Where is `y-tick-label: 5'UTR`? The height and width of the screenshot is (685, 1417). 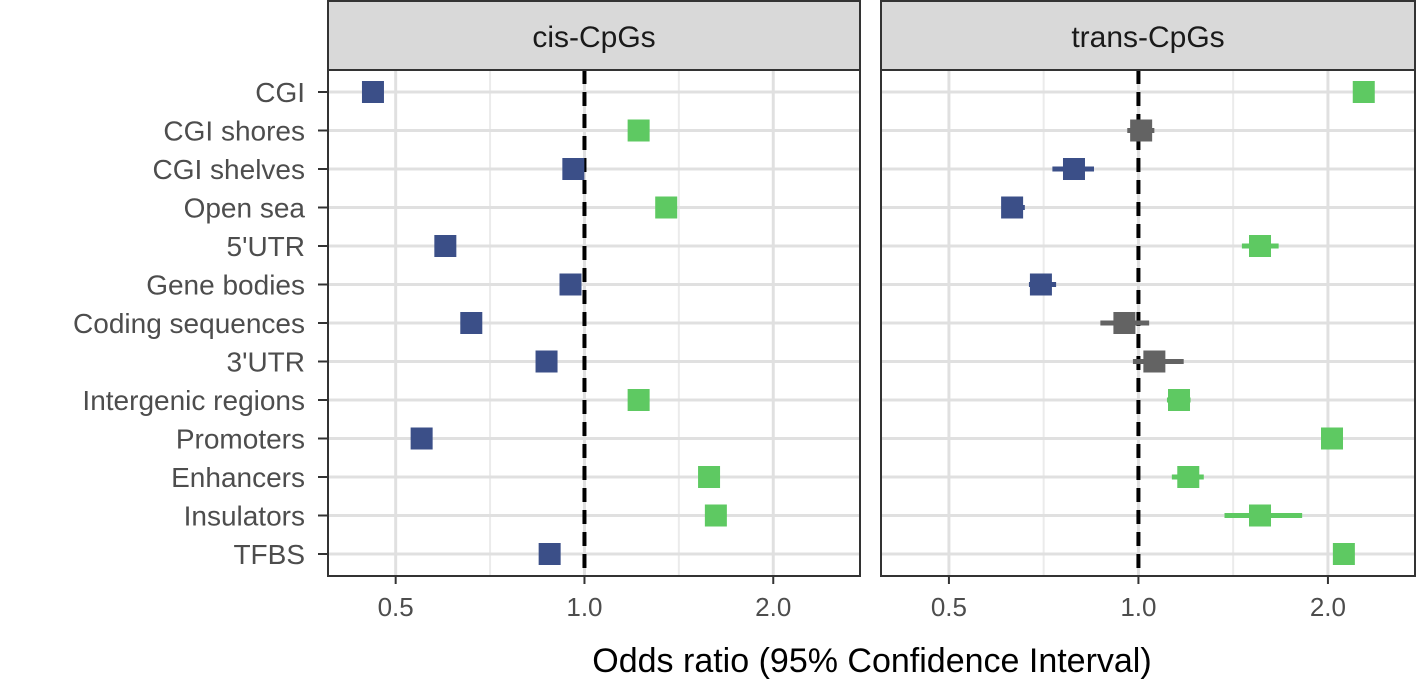
y-tick-label: 5'UTR is located at coordinates (266, 246).